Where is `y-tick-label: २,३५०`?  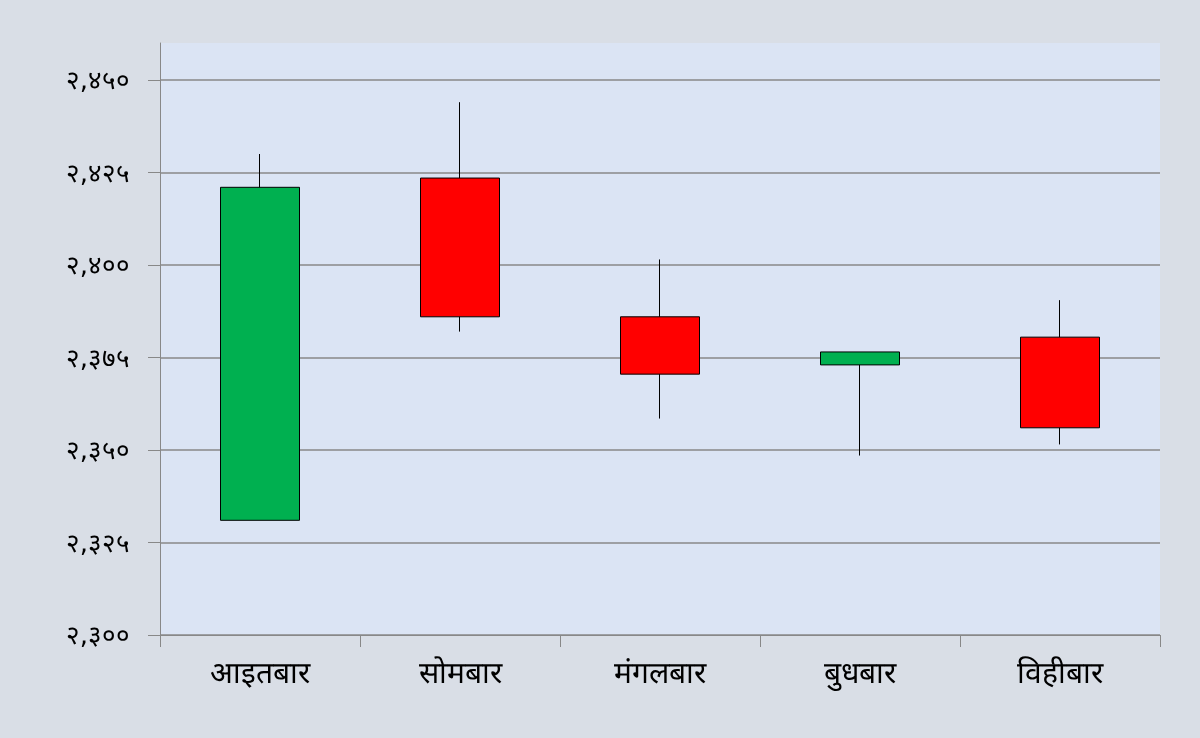
y-tick-label: २,३५० is located at coordinates (97, 450).